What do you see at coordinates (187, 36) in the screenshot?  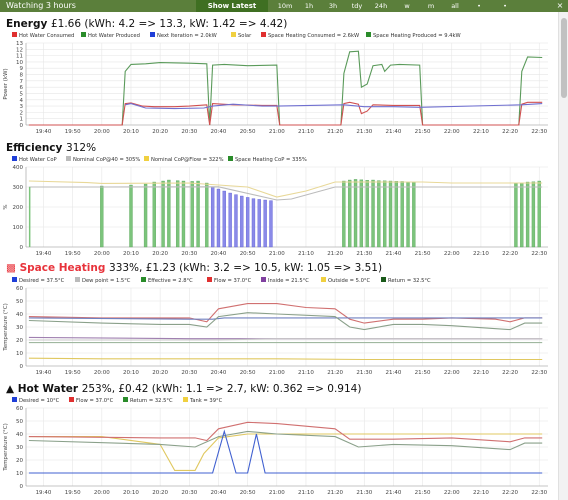 I see `legend-entry: Next Iteration = 2.0kW` at bounding box center [187, 36].